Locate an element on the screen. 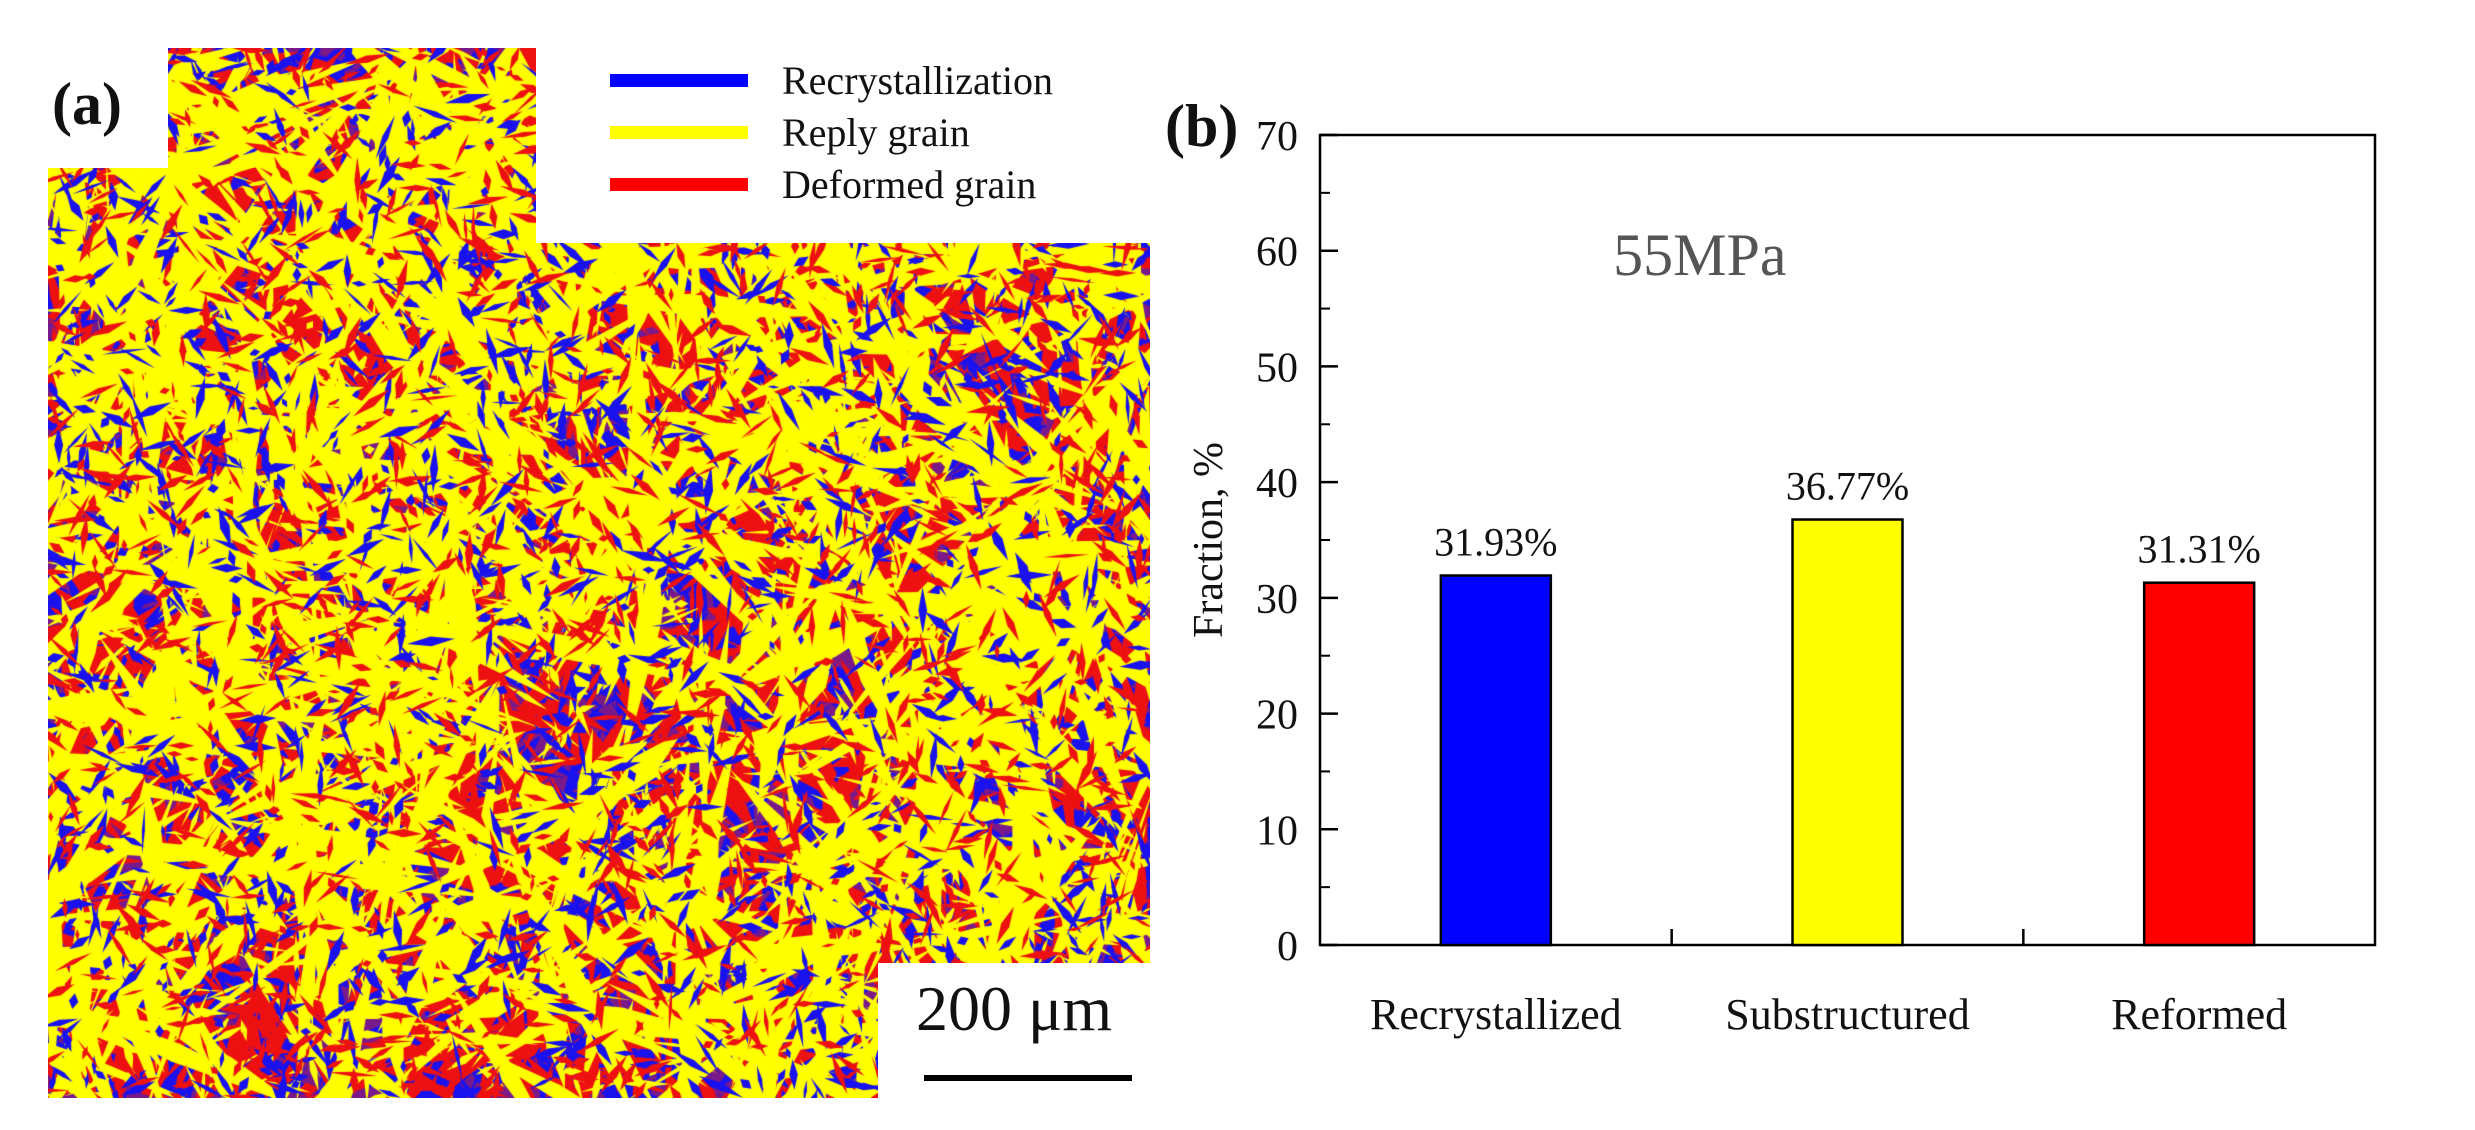 This screenshot has width=2475, height=1130. y-tick-label: 20 is located at coordinates (1277, 716).